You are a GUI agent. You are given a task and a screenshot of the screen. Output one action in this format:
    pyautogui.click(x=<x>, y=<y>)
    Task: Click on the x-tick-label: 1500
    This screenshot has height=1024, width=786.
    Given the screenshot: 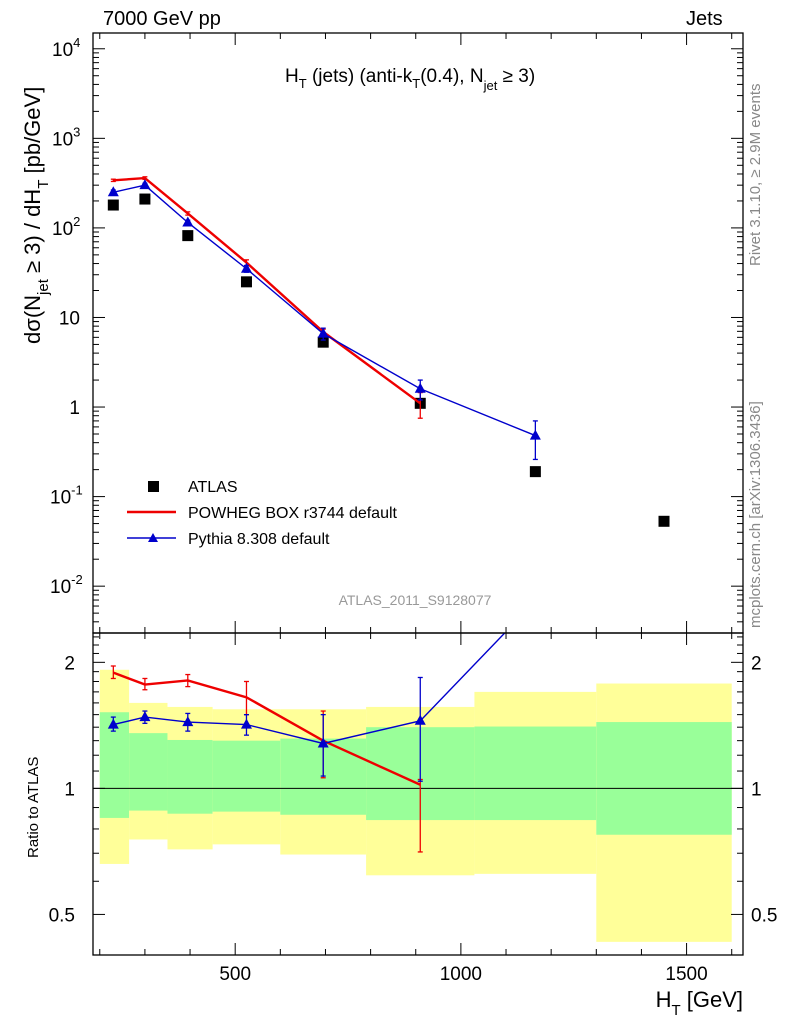 What is the action you would take?
    pyautogui.click(x=686, y=974)
    